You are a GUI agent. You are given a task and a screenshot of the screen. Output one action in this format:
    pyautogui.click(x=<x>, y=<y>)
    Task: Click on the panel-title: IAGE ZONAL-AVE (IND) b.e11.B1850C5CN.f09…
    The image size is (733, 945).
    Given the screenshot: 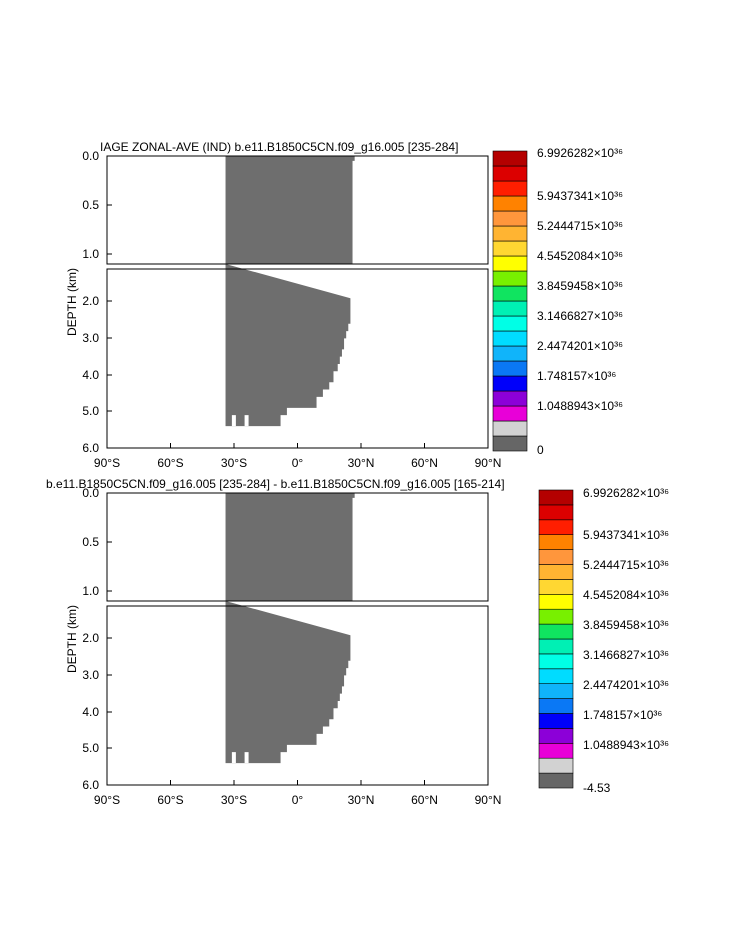 What is the action you would take?
    pyautogui.click(x=279, y=147)
    